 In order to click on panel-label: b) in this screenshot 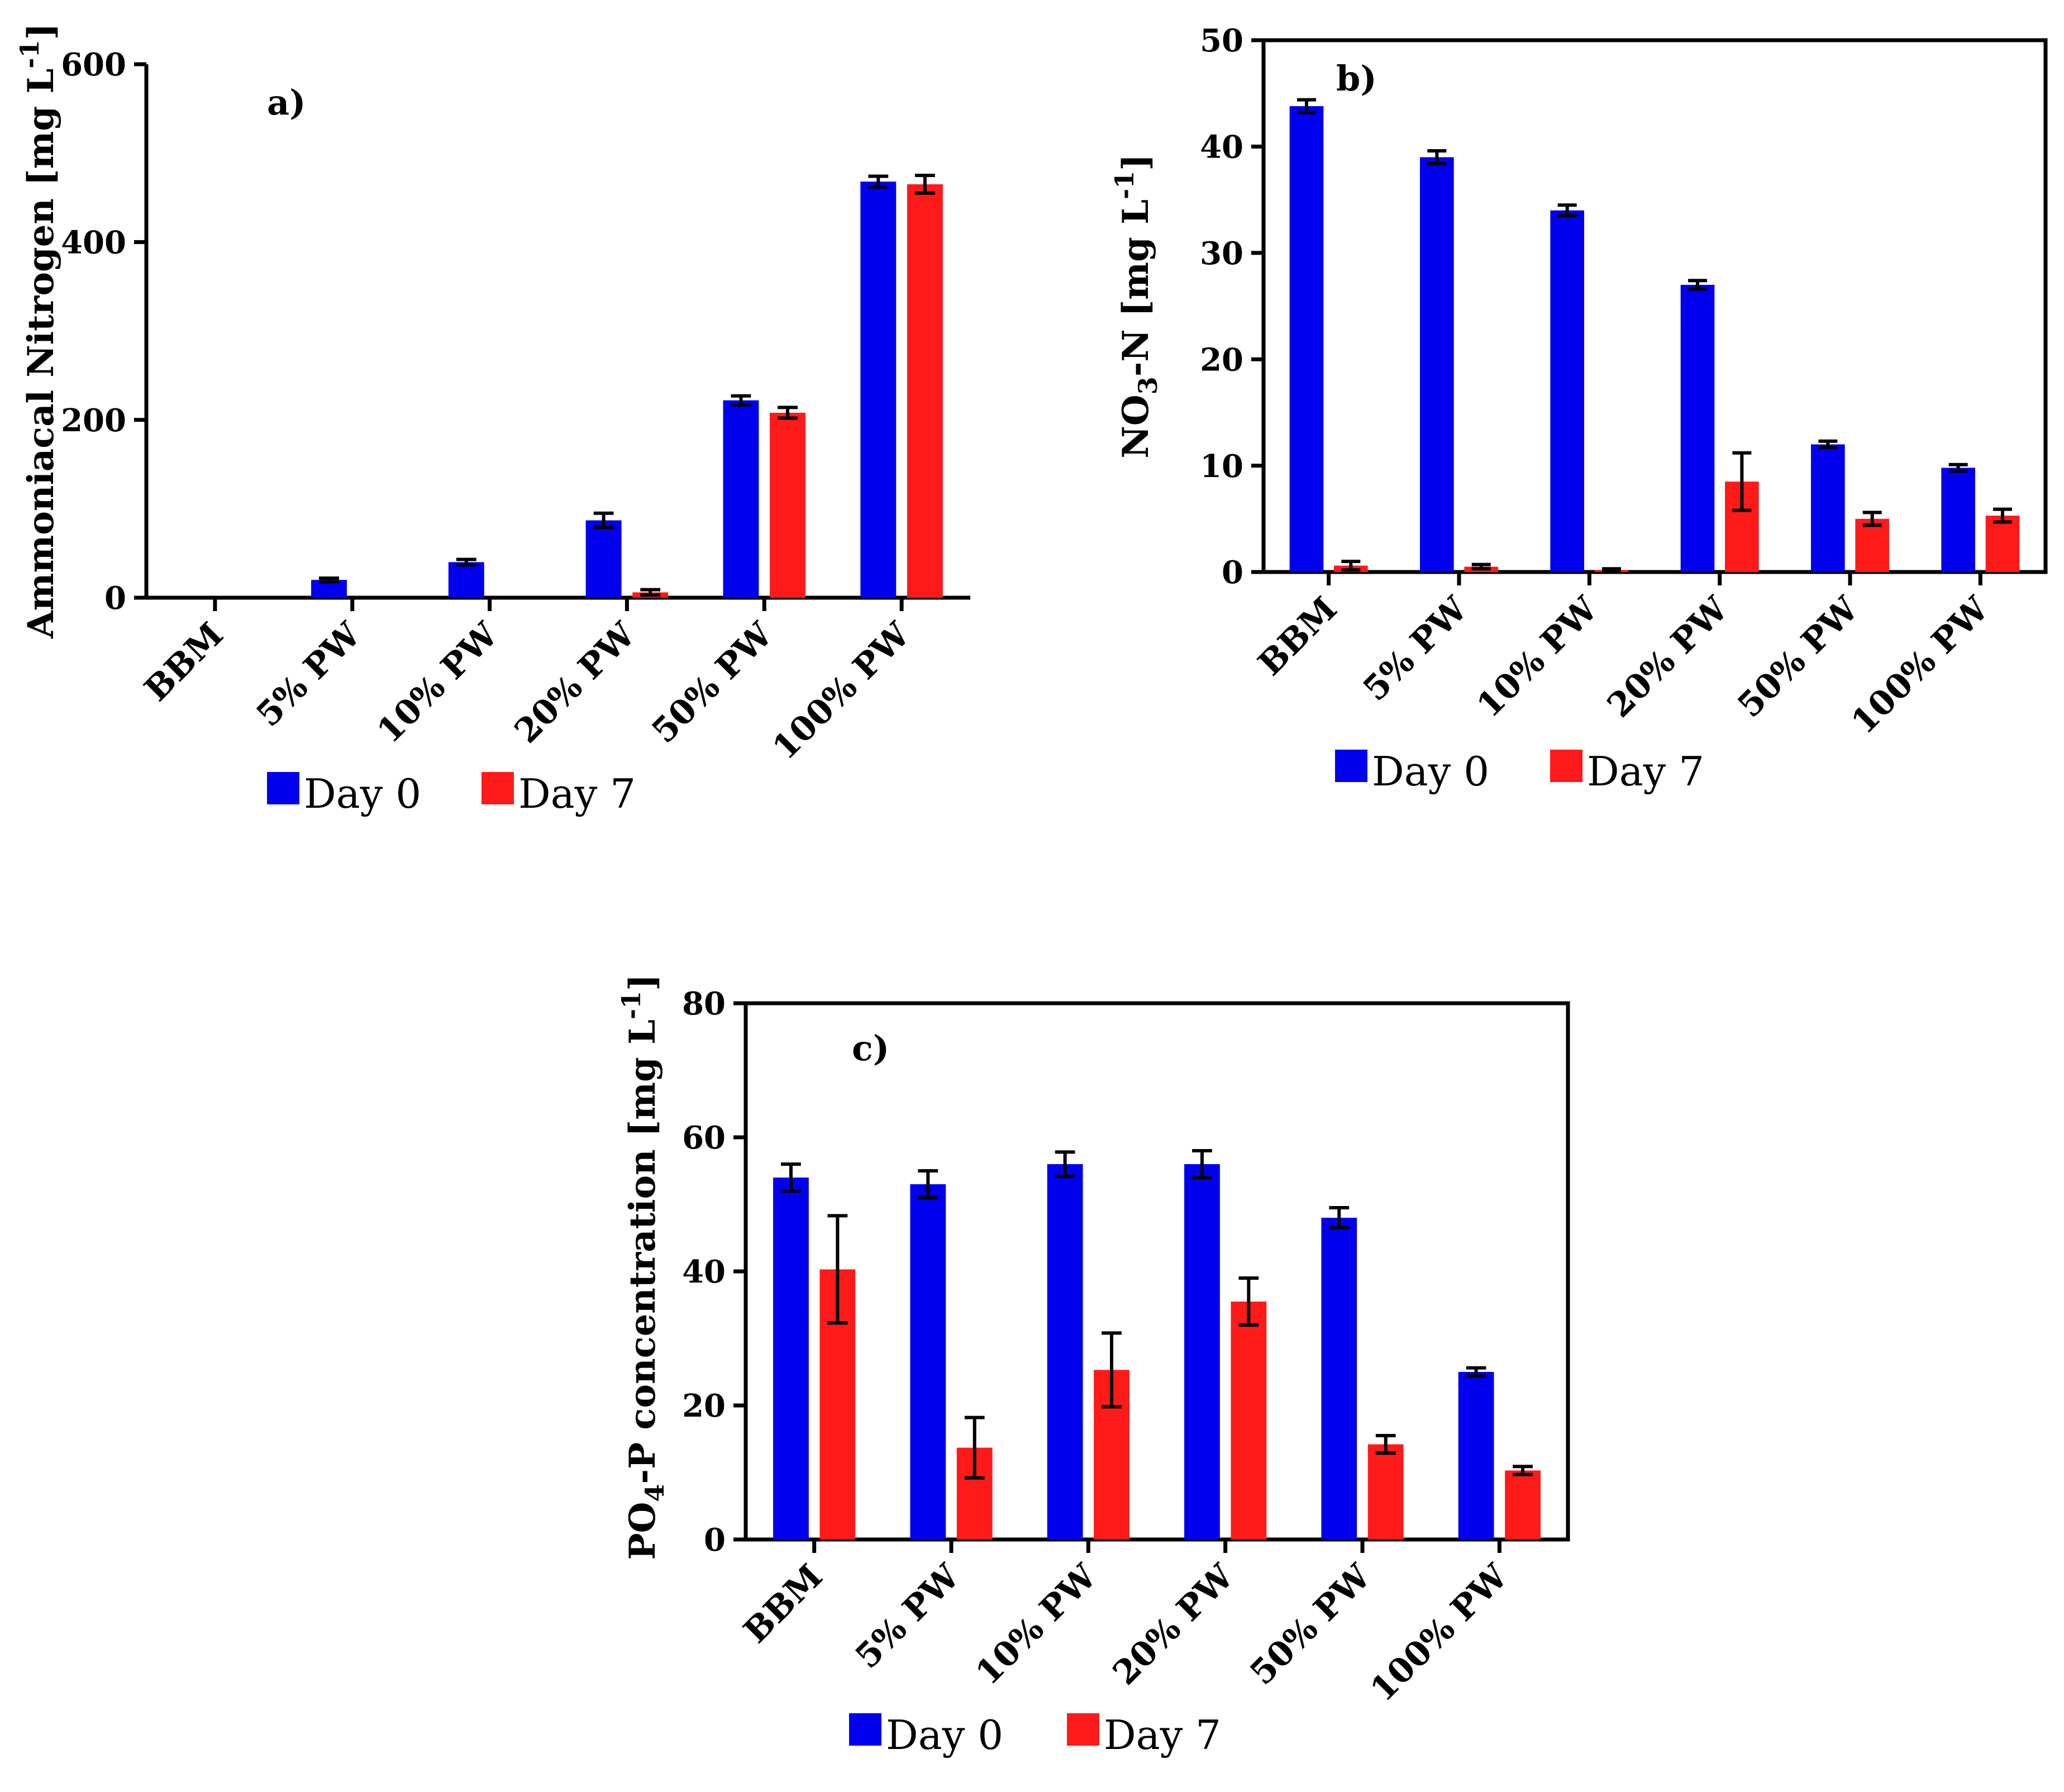, I will do `click(1356, 78)`.